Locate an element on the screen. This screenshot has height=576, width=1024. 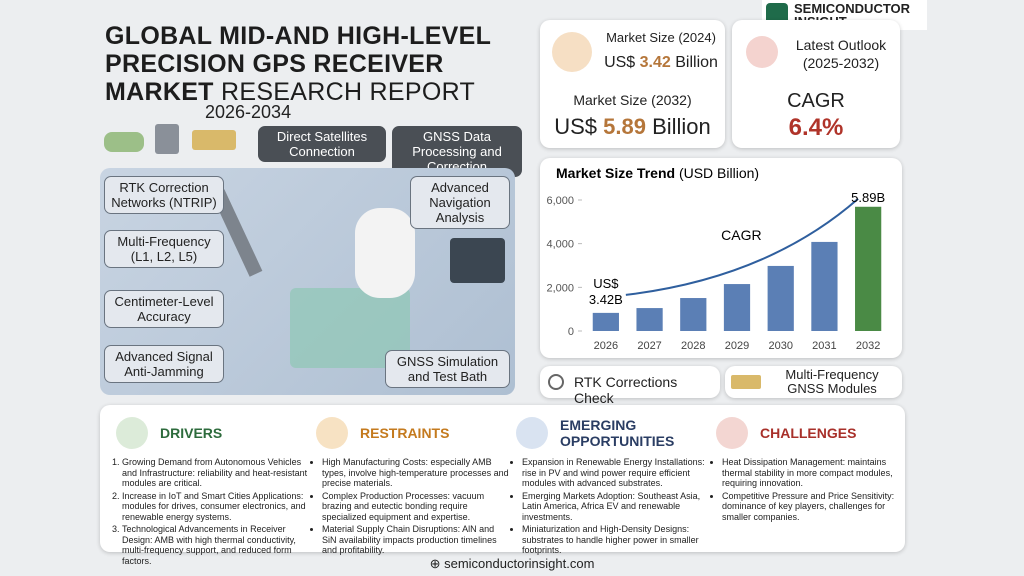
section-heading: CHALLENGES is located at coordinates (808, 433).